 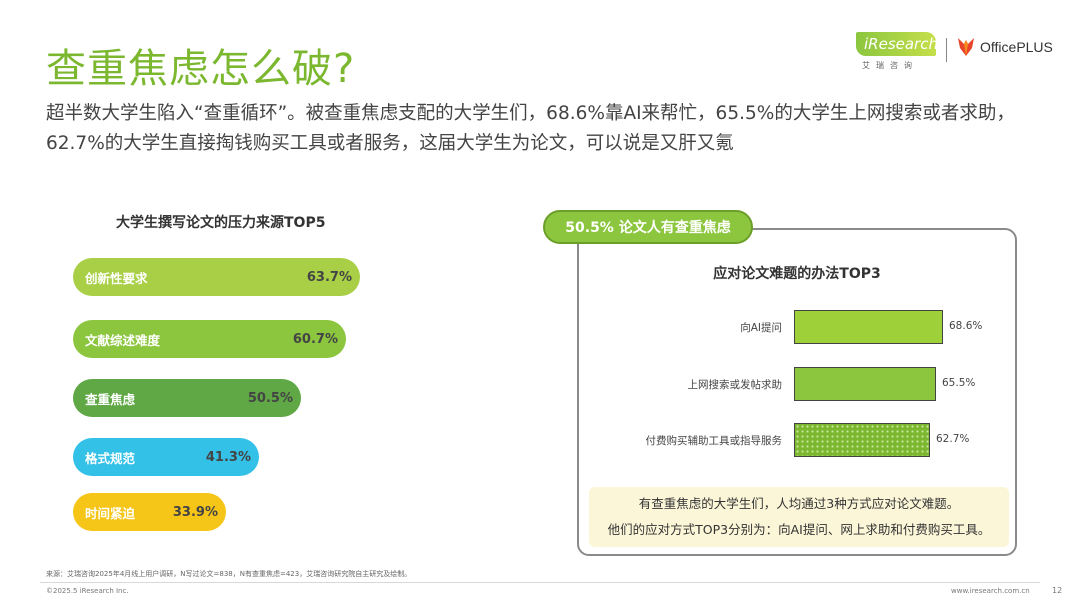 I want to click on summary-note-line1: 有查重焦虑的大学生们，人均通过3种方式应对论文难题。, so click(x=799, y=503).